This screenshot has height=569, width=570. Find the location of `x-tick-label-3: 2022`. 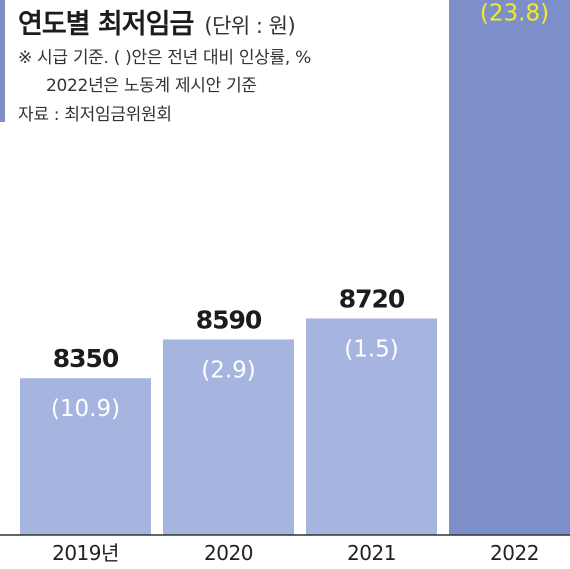

x-tick-label-3: 2022 is located at coordinates (514, 553).